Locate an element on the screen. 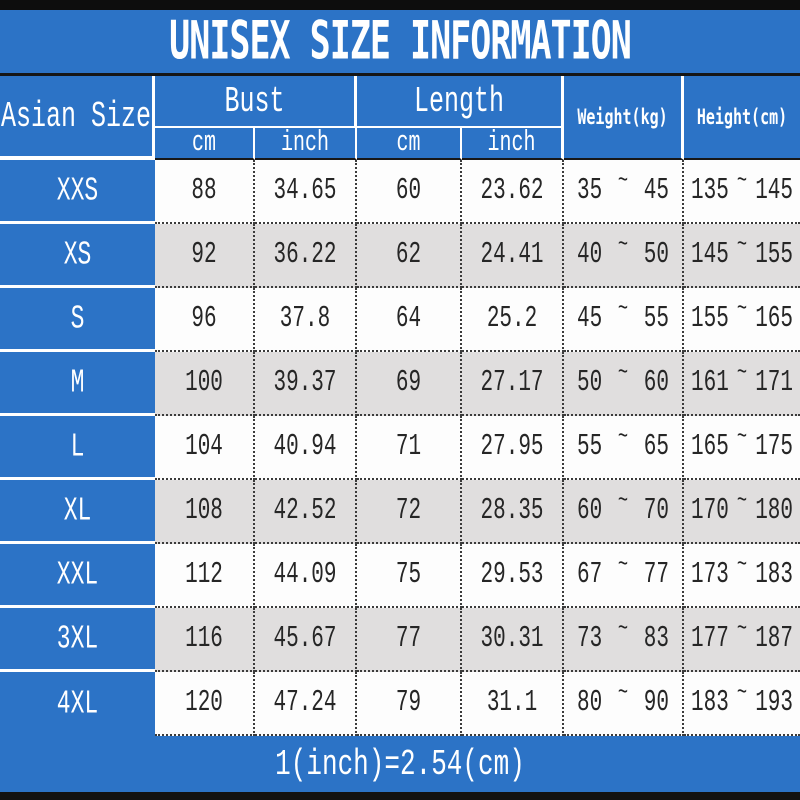  header-bust: Bust is located at coordinates (256, 102).